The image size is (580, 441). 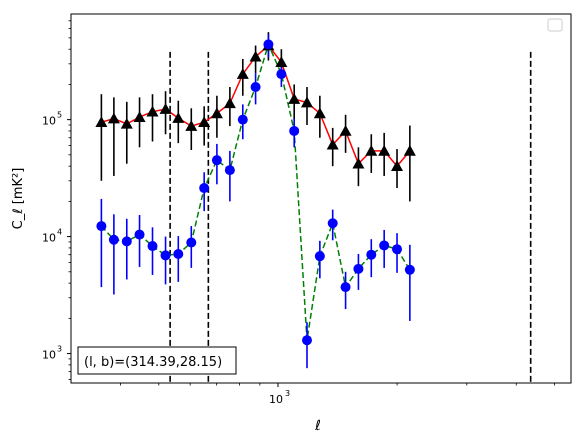 What do you see at coordinates (555, 25) in the screenshot?
I see `legend-box` at bounding box center [555, 25].